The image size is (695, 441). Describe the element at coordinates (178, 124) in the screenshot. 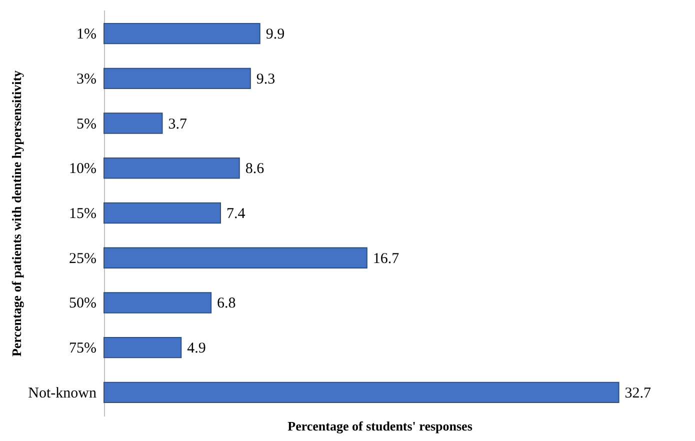

I see `data-label: 3.7` at that location.